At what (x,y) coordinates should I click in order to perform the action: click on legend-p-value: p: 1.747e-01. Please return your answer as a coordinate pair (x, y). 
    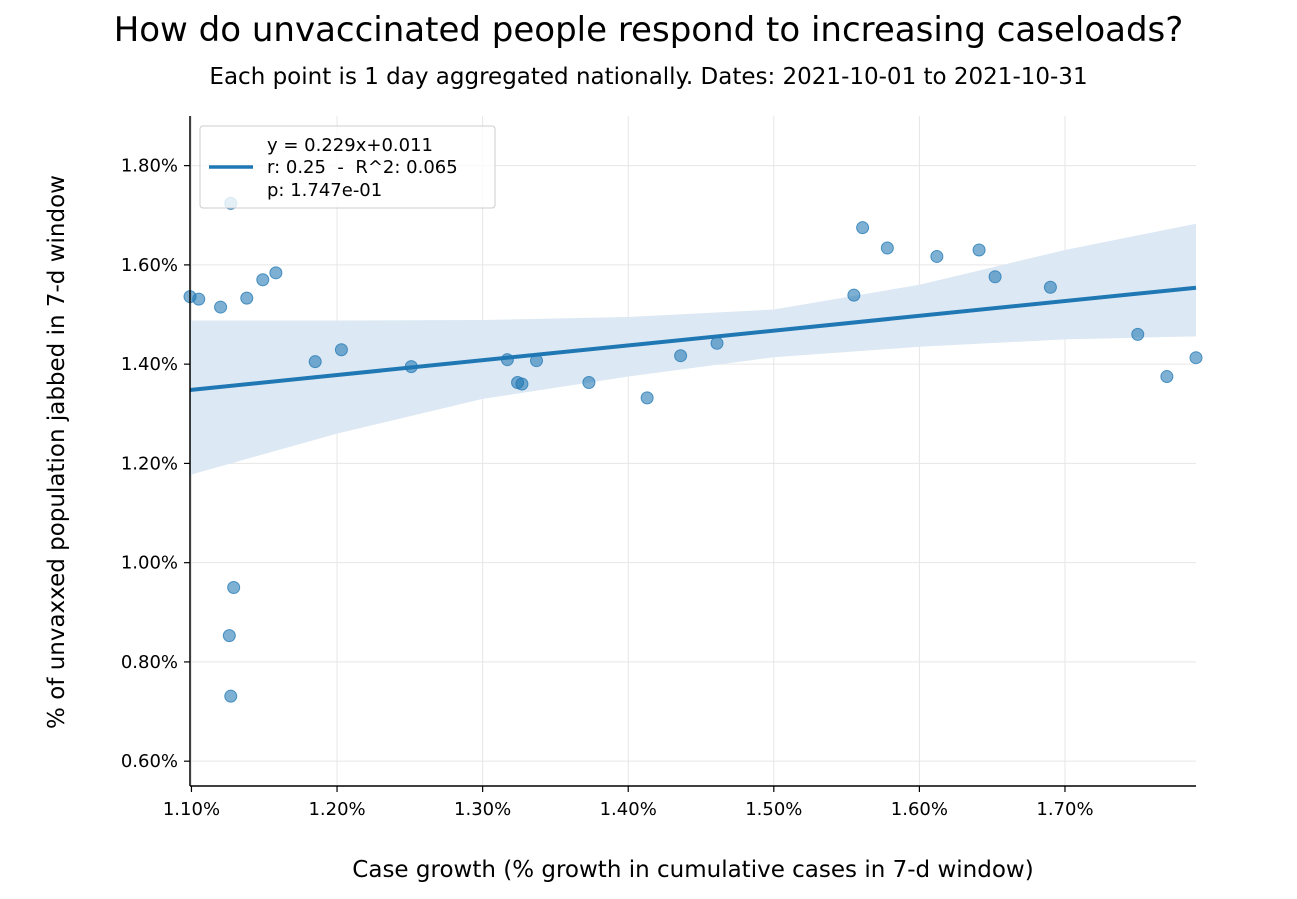
    Looking at the image, I should click on (324, 190).